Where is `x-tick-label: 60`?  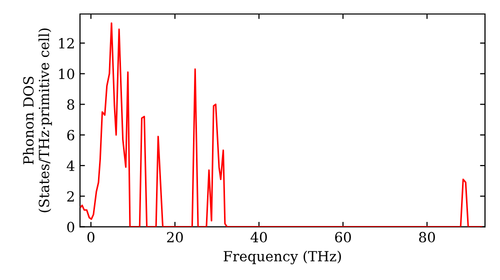 x-tick-label: 60 is located at coordinates (343, 237).